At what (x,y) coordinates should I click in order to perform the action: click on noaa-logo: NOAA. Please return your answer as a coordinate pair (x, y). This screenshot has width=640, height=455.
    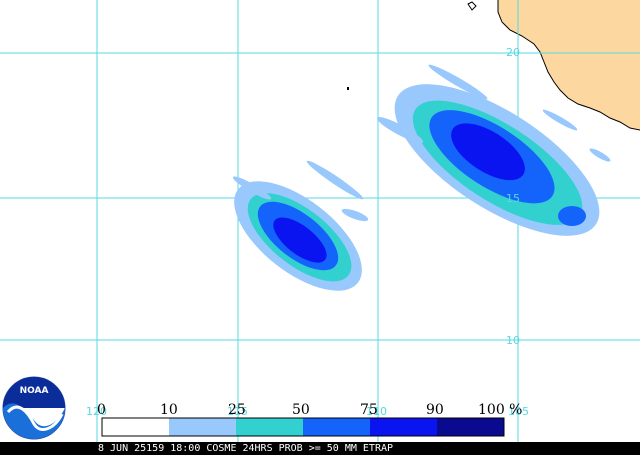
    Looking at the image, I should click on (34, 408).